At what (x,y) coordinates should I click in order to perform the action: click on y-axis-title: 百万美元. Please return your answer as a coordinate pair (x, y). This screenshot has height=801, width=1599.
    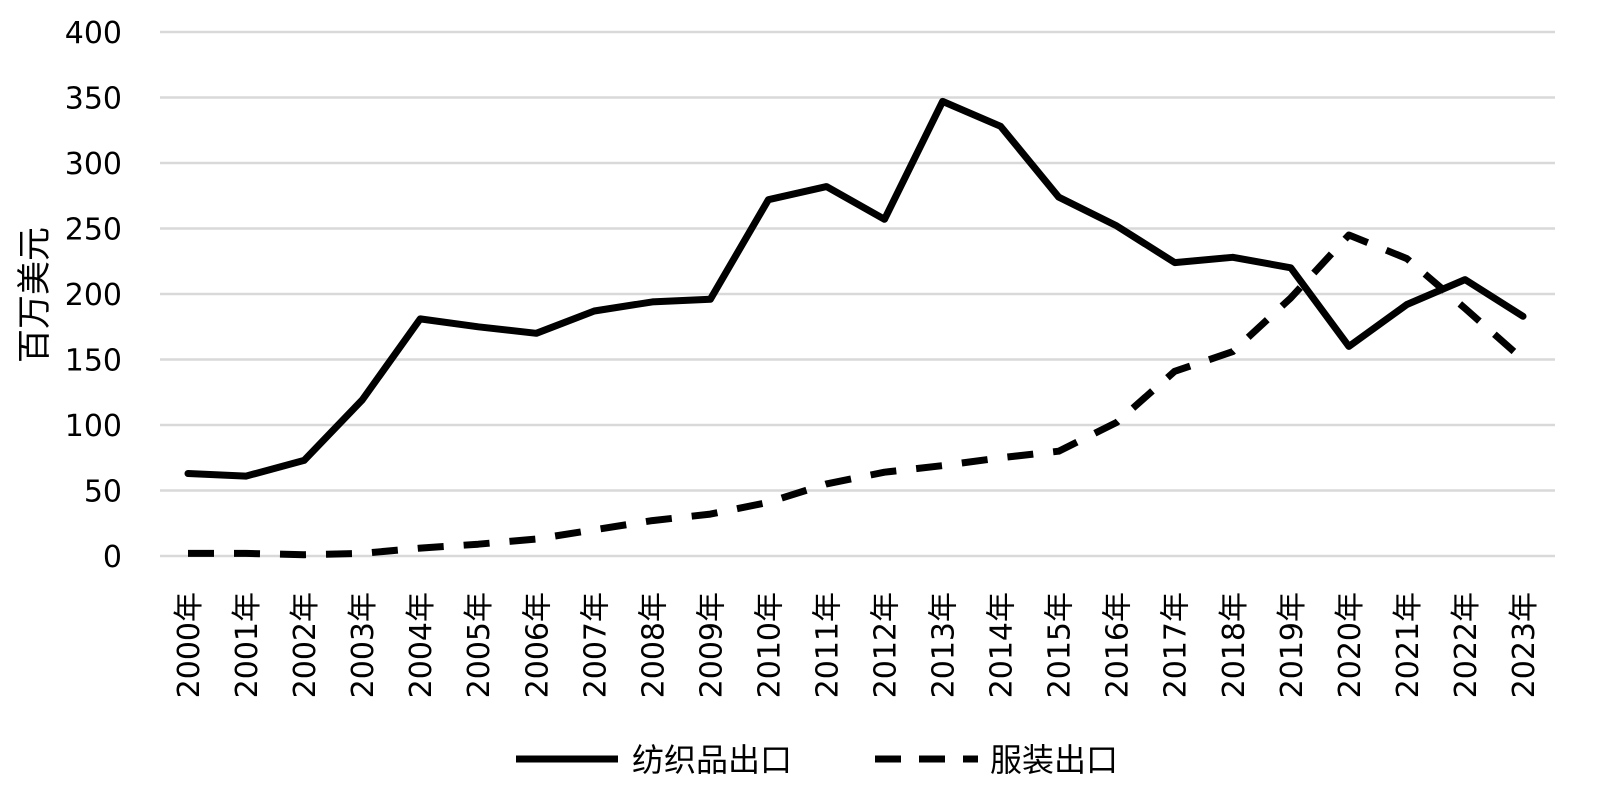
    Looking at the image, I should click on (35, 295).